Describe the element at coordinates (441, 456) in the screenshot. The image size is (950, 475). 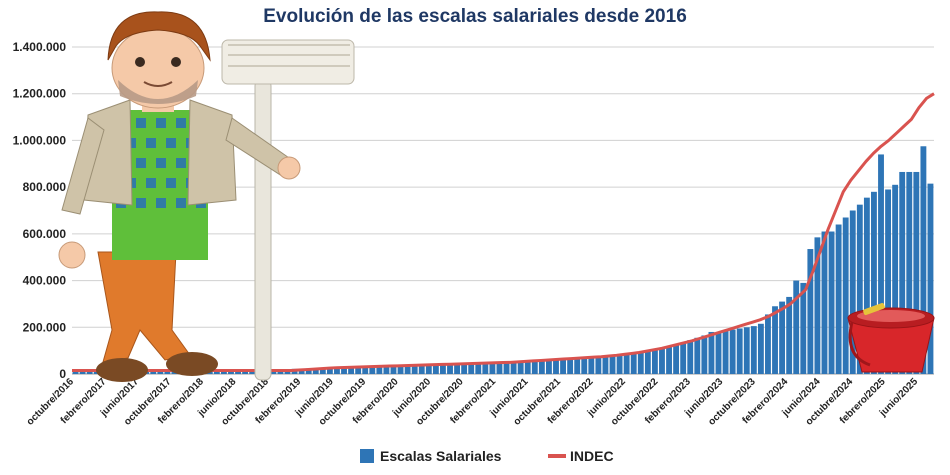
I see `legend-label-bars: Escalas Salariales` at that location.